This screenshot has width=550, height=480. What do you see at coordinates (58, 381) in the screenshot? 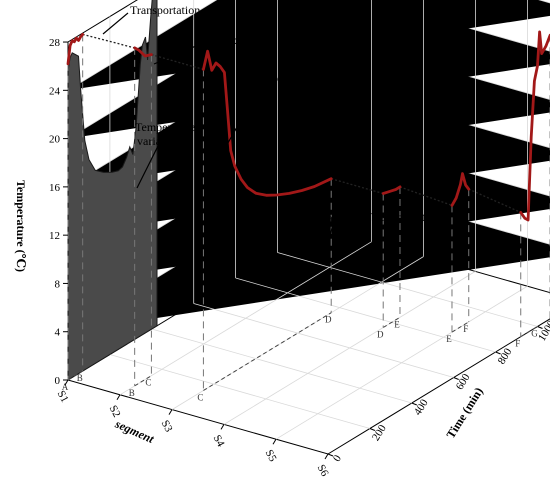
I see `y-tick-label: 0` at bounding box center [58, 381].